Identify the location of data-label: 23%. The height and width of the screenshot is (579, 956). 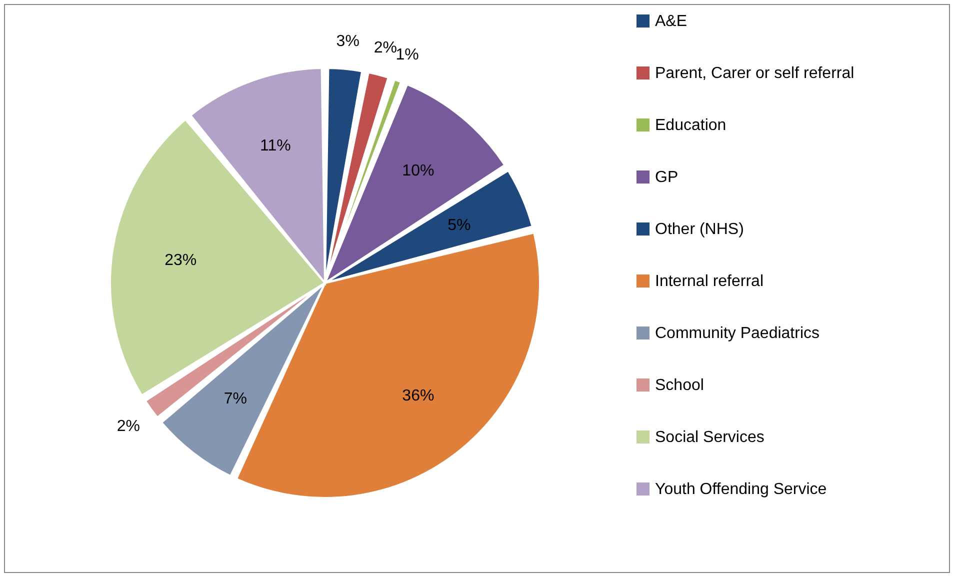
(180, 261).